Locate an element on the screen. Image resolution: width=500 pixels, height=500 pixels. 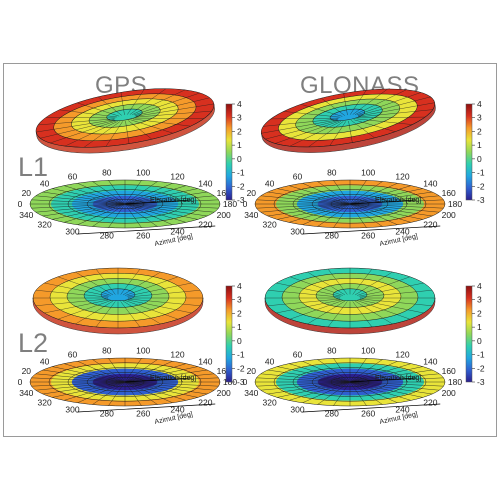
colorbar-gps-l1: 4 3 2 1 0 -1 -2 -3 is located at coordinates (235, 152).